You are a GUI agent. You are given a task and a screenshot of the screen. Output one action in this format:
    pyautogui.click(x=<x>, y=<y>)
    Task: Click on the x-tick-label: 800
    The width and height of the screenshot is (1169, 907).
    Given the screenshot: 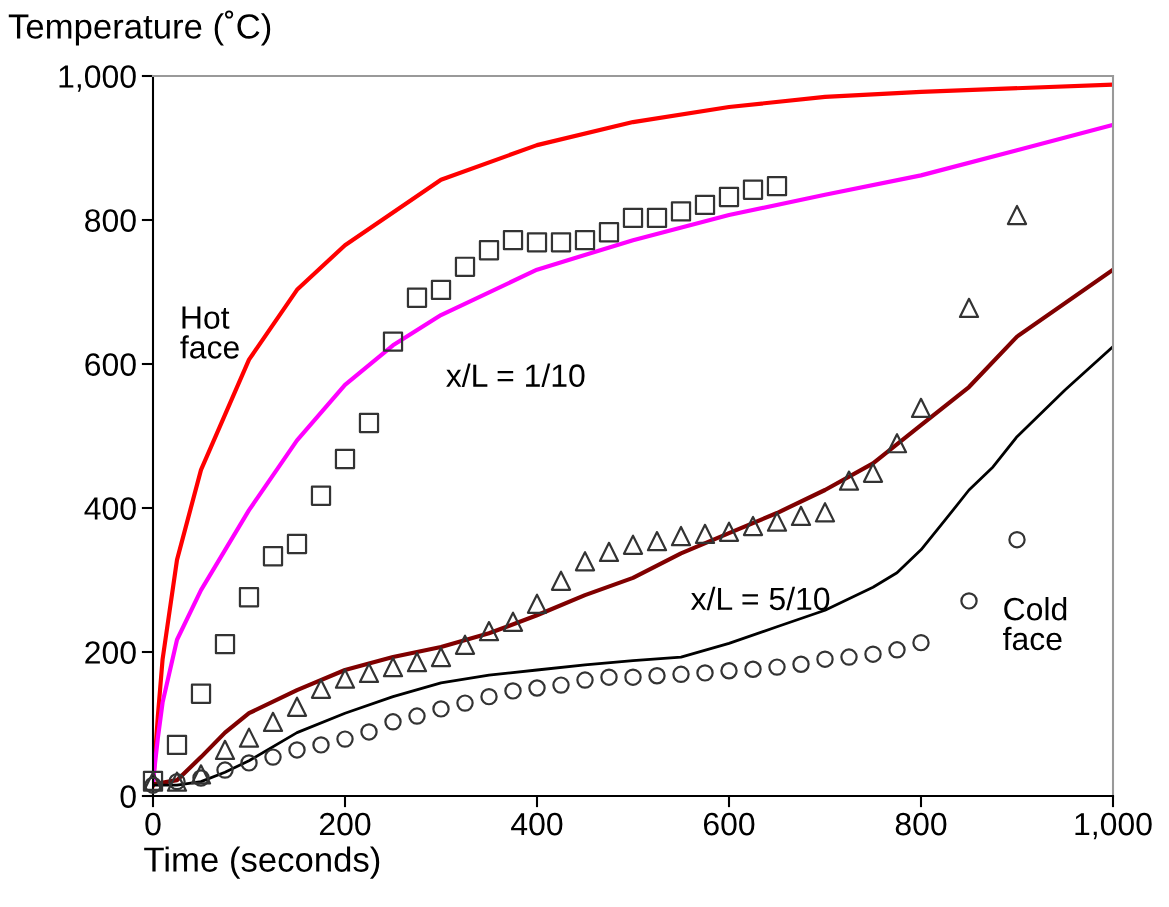 What is the action you would take?
    pyautogui.click(x=921, y=824)
    